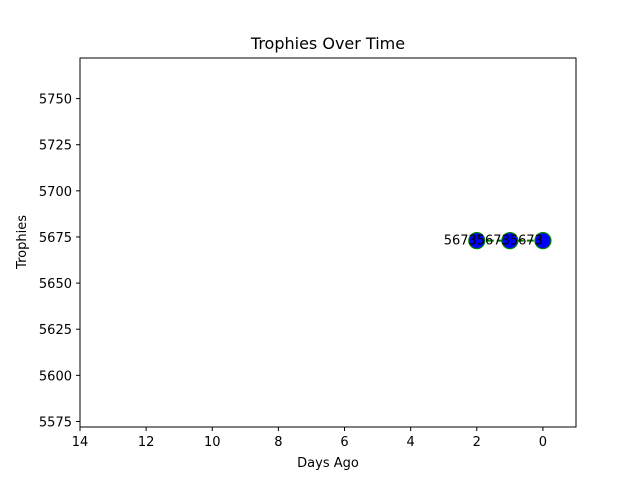 This screenshot has width=640, height=480. What do you see at coordinates (80, 442) in the screenshot?
I see `x-tick-label: 14` at bounding box center [80, 442].